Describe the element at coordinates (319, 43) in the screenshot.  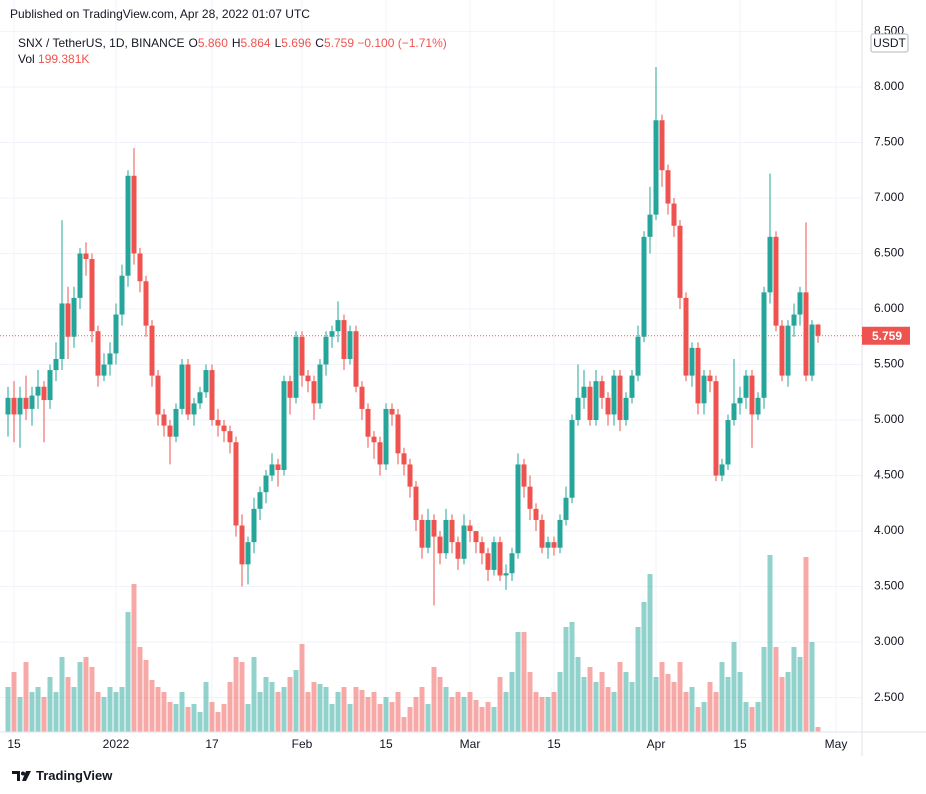
I see `field-key: C` at that location.